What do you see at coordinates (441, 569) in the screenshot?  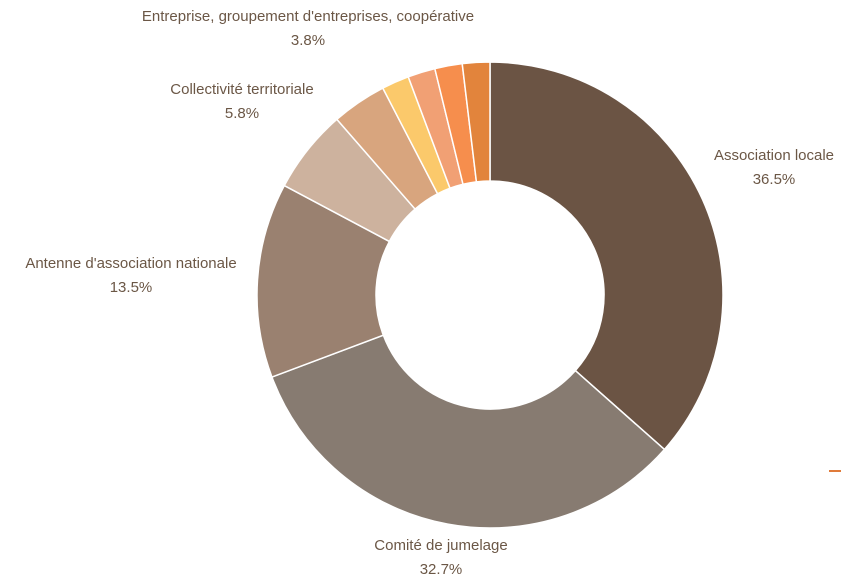 I see `slice-percent-2: 32.7%` at bounding box center [441, 569].